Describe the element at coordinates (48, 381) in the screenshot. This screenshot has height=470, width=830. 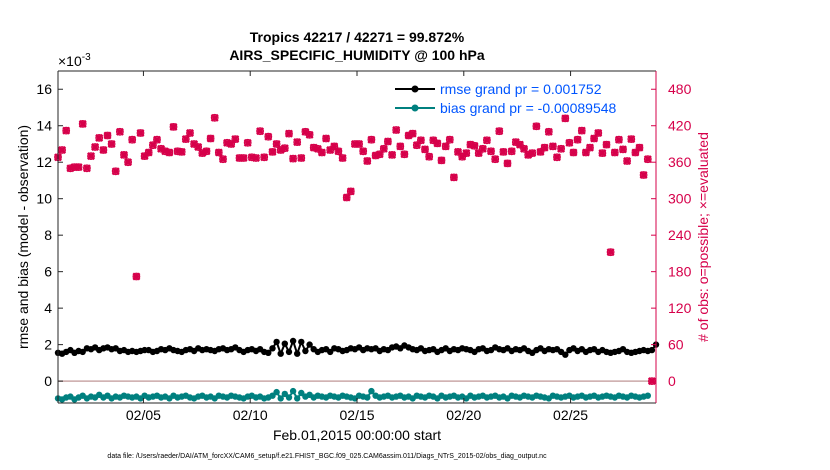
I see `y-left-tick-label: 0` at that location.